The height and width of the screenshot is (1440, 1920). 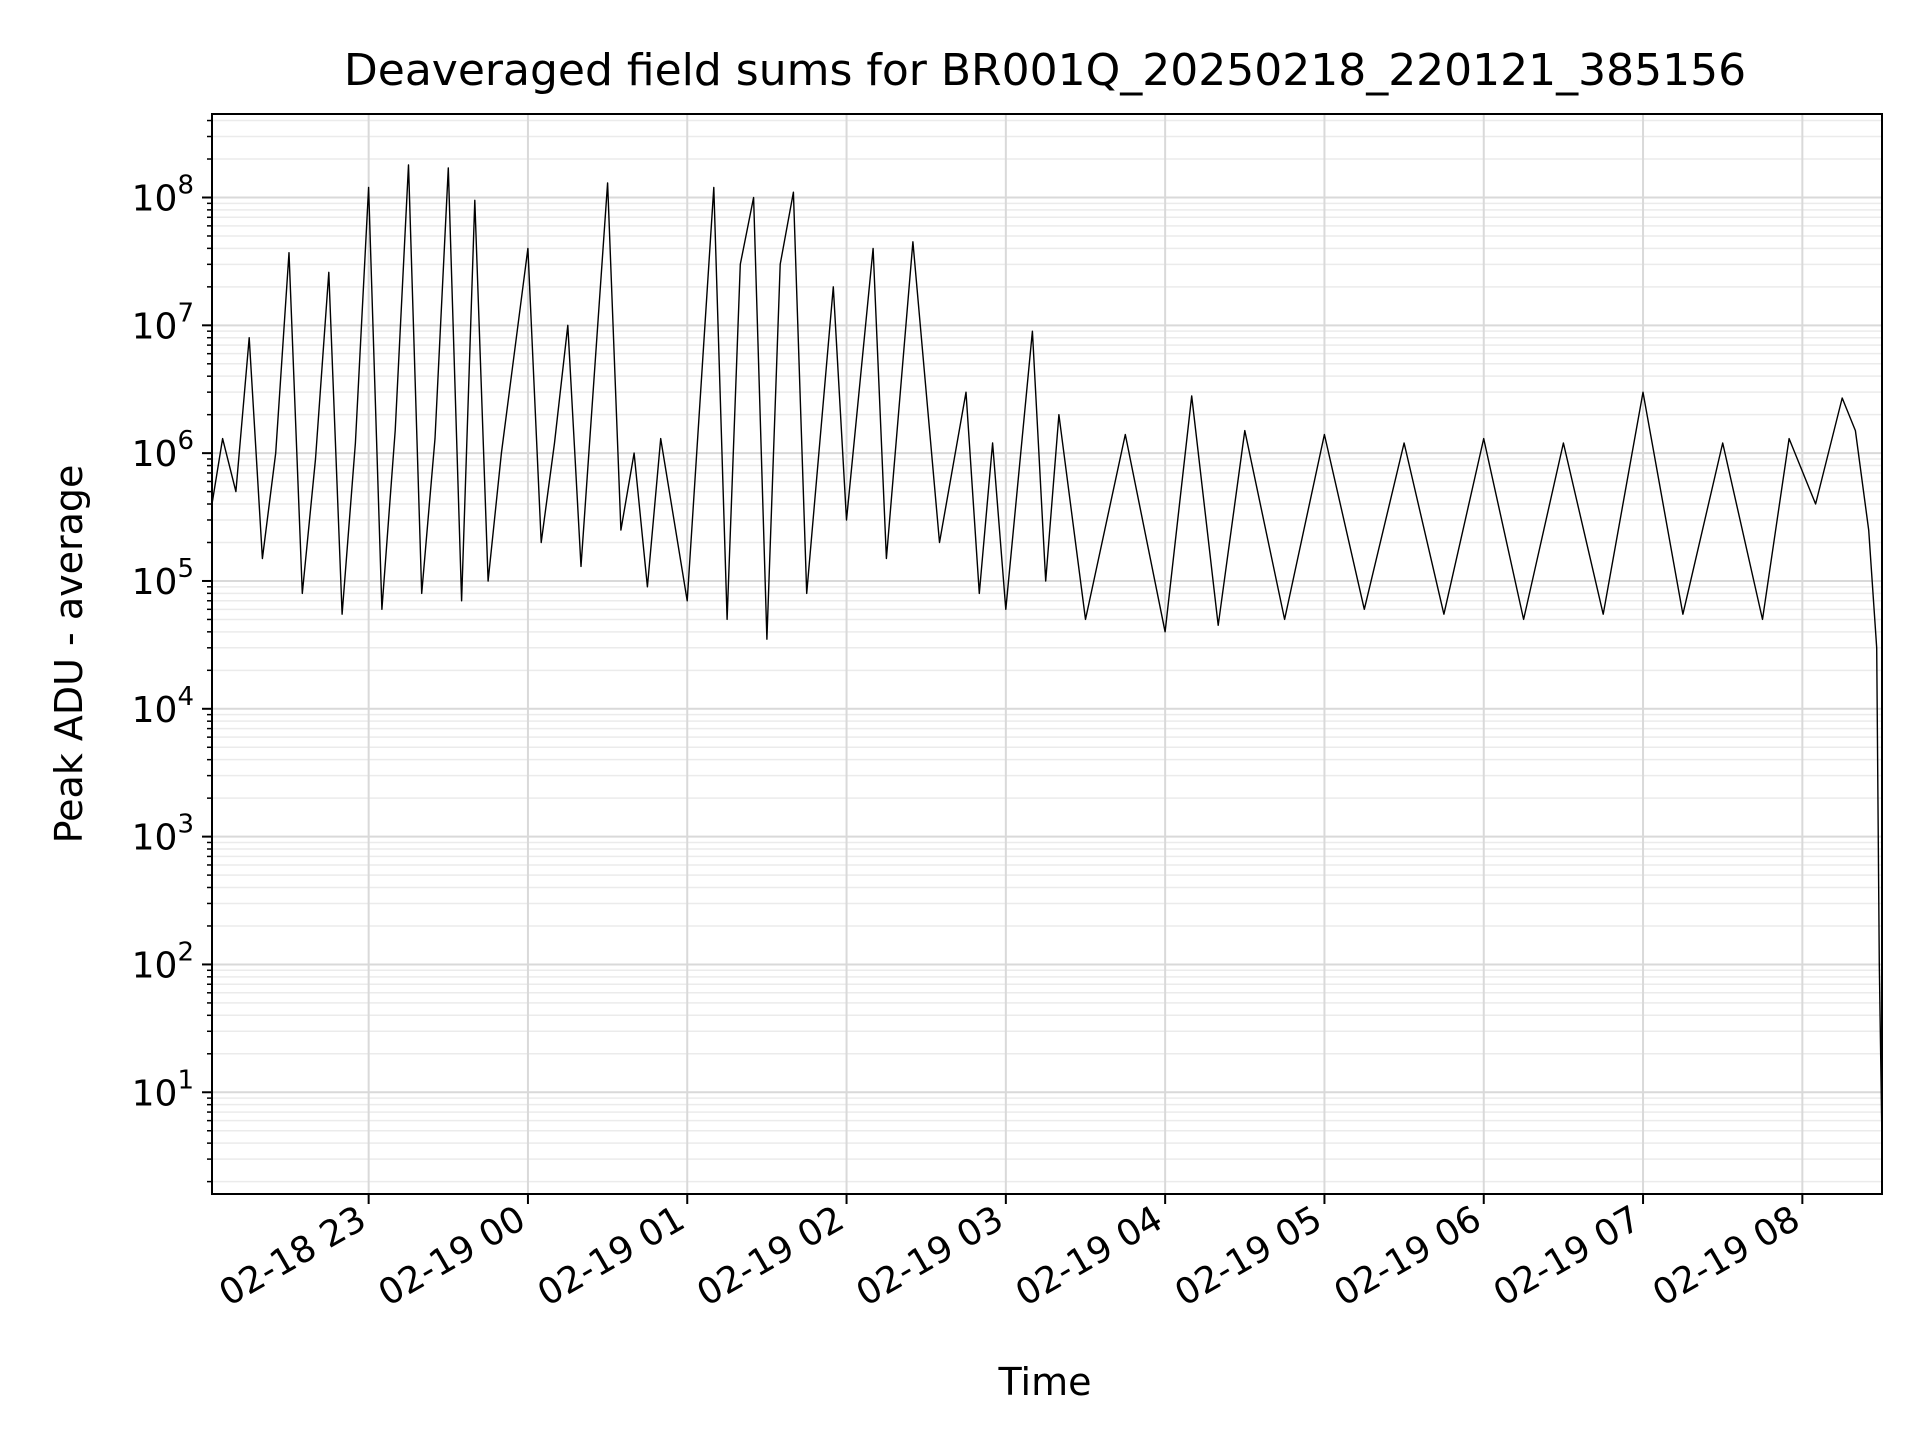 I want to click on y-tick-label: 10⁶, so click(x=163, y=450).